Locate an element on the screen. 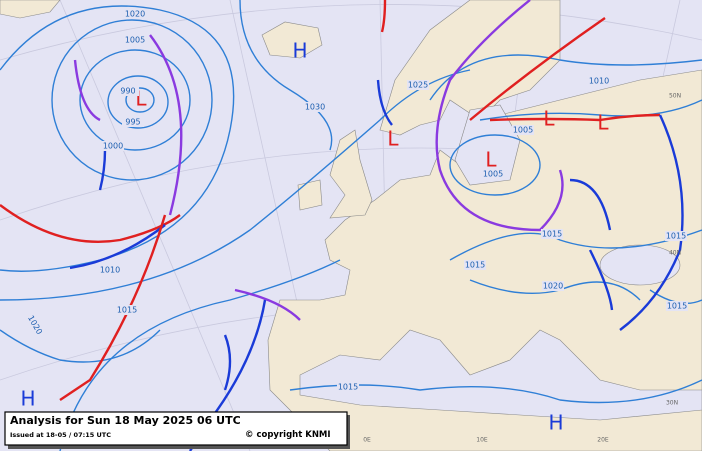 Image resolution: width=702 pixels, height=451 pixels. caption-panel is located at coordinates (176, 428).